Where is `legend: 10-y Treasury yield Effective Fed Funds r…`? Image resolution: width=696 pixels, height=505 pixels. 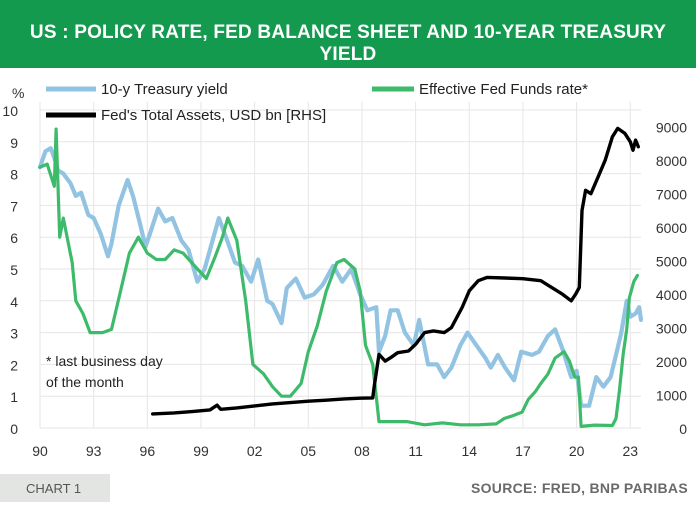
legend: 10-y Treasury yield Effective Fed Funds r… is located at coordinates (317, 102).